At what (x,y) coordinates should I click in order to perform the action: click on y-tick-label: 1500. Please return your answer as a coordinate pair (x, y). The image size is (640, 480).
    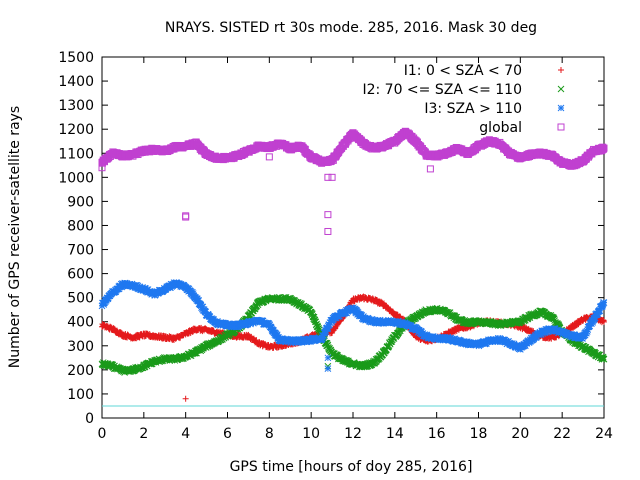
    Looking at the image, I should click on (76, 58).